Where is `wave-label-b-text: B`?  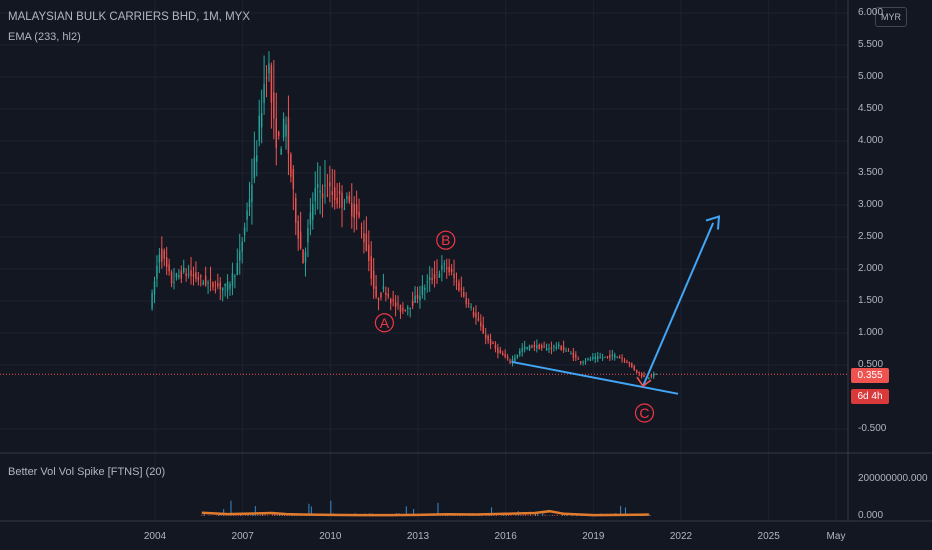 wave-label-b-text: B is located at coordinates (445, 240).